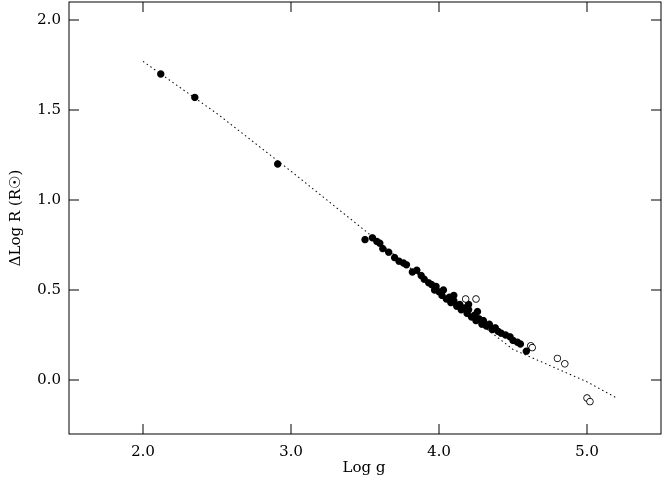  I want to click on y-axis-label: ΔLog R (R☉), so click(15, 218).